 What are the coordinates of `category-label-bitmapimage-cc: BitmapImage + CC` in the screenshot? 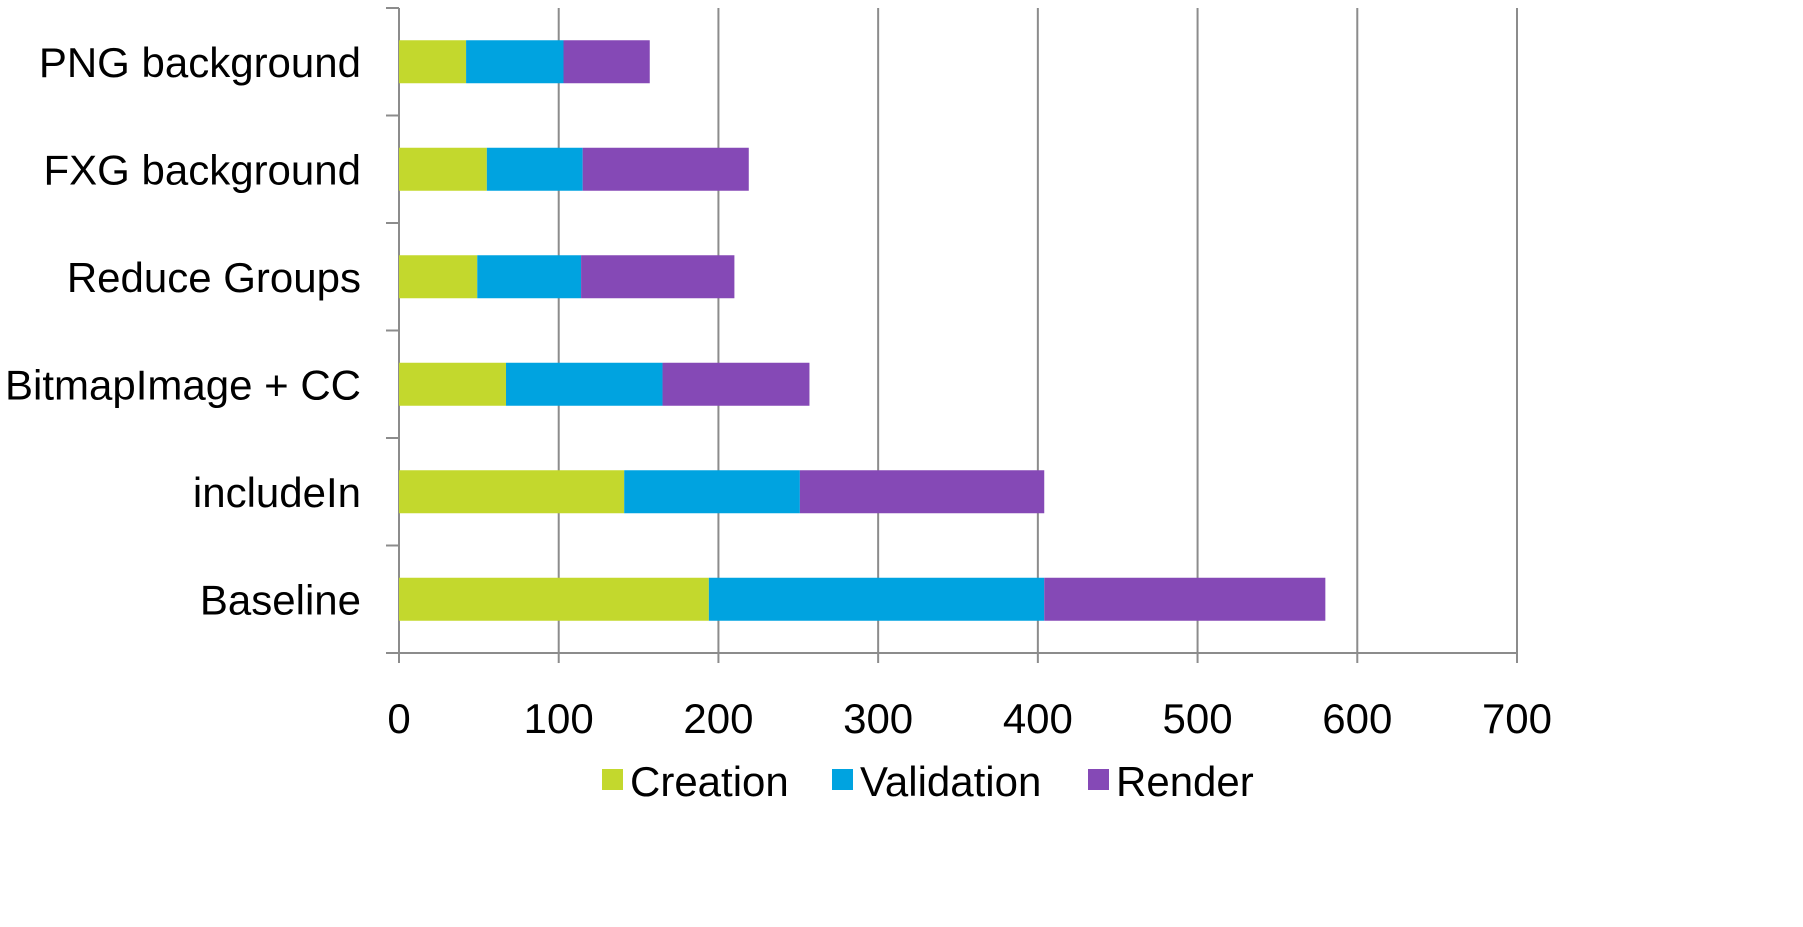 It's located at (183, 384).